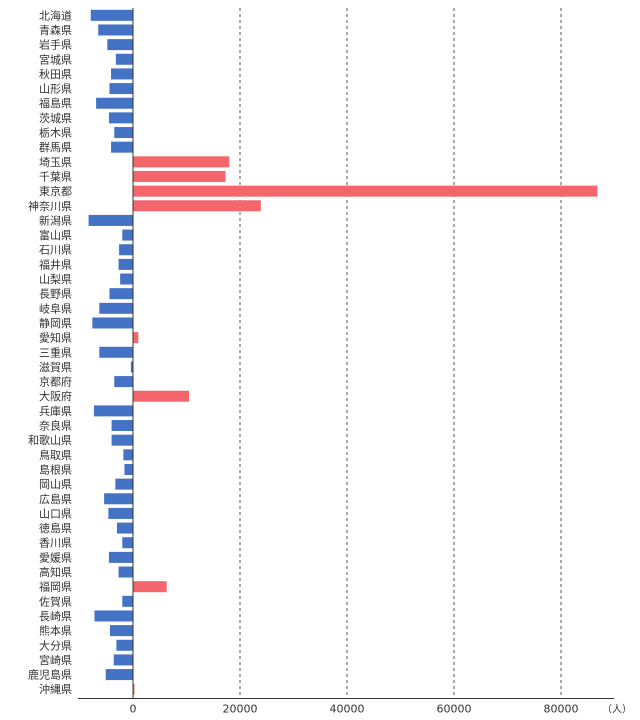 This screenshot has width=640, height=720. I want to click on x-tick-label: 0, so click(133, 709).